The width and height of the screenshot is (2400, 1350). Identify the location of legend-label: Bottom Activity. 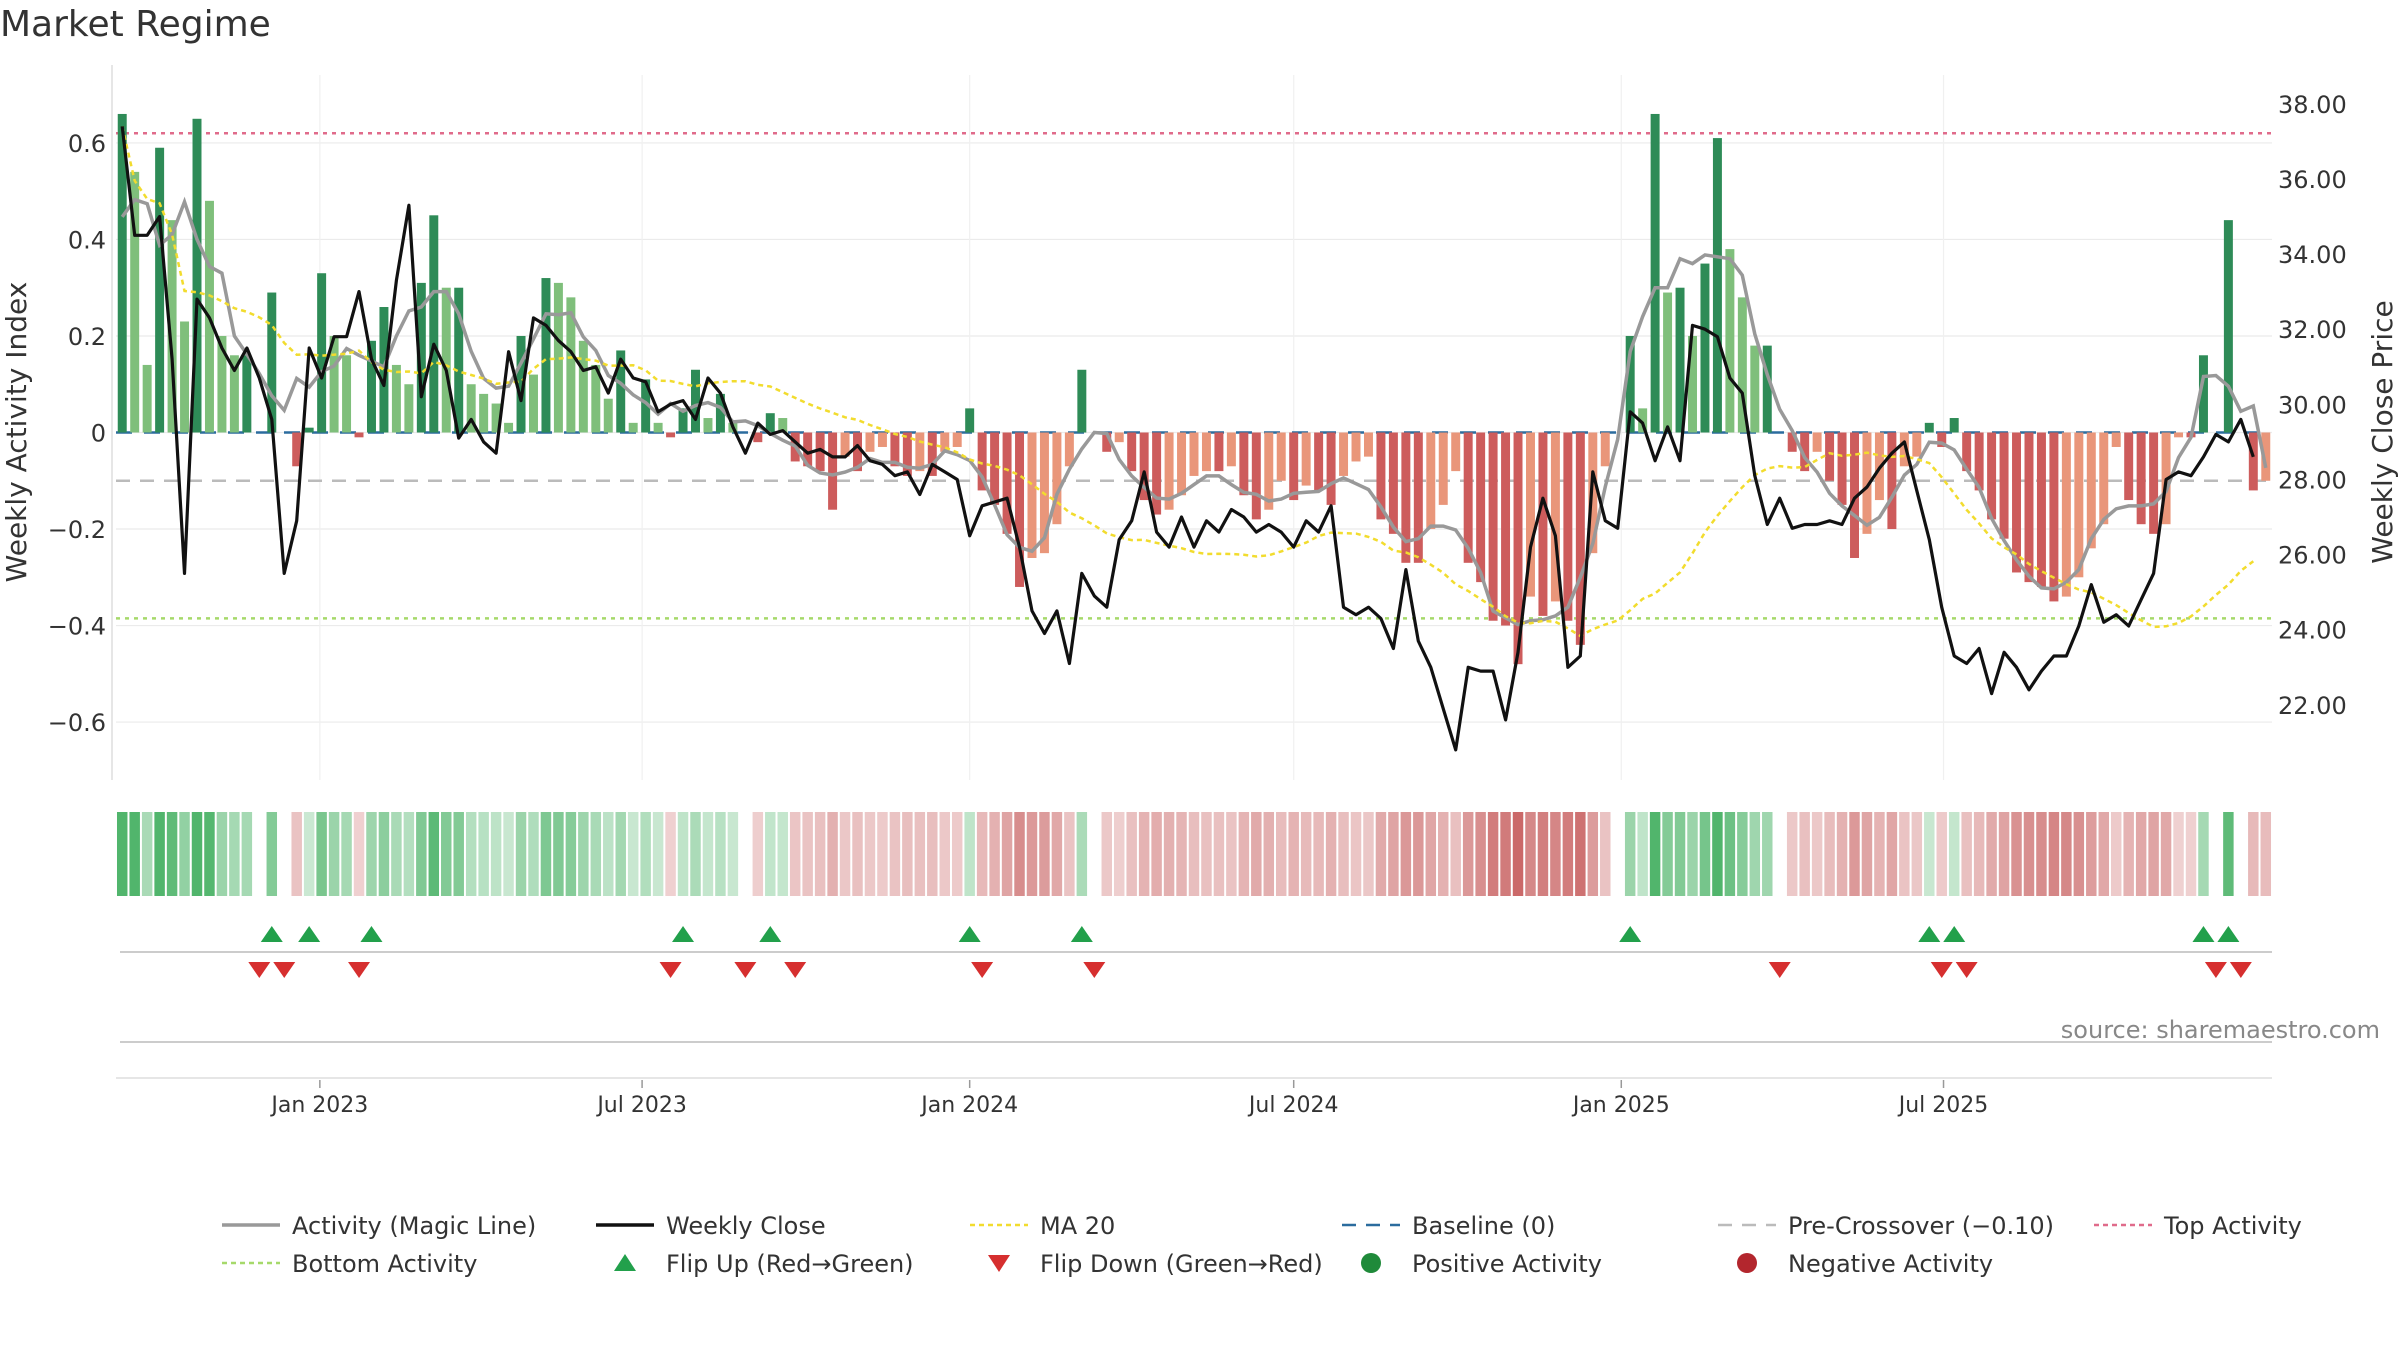
(384, 1264).